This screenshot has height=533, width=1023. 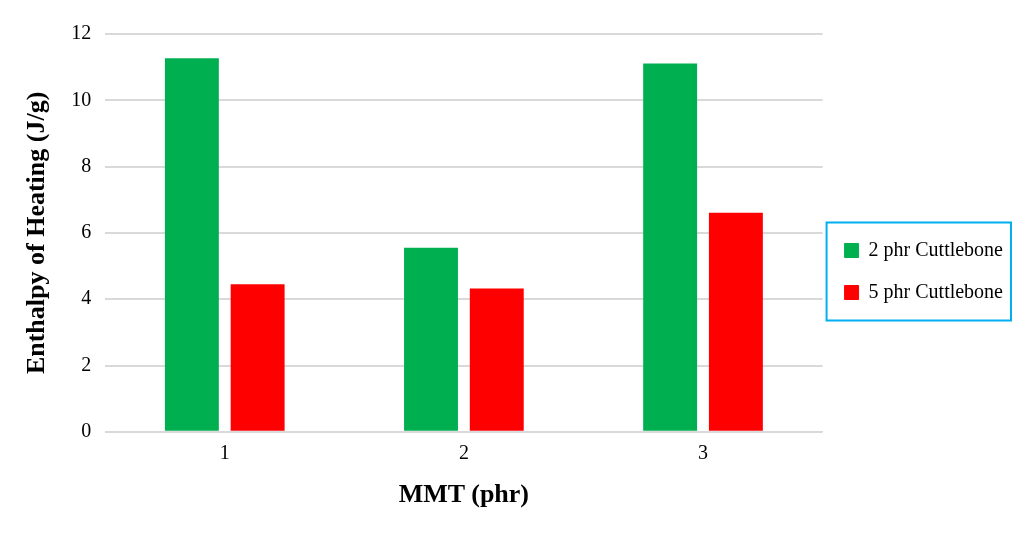 What do you see at coordinates (463, 452) in the screenshot?
I see `x-tick-label: 2` at bounding box center [463, 452].